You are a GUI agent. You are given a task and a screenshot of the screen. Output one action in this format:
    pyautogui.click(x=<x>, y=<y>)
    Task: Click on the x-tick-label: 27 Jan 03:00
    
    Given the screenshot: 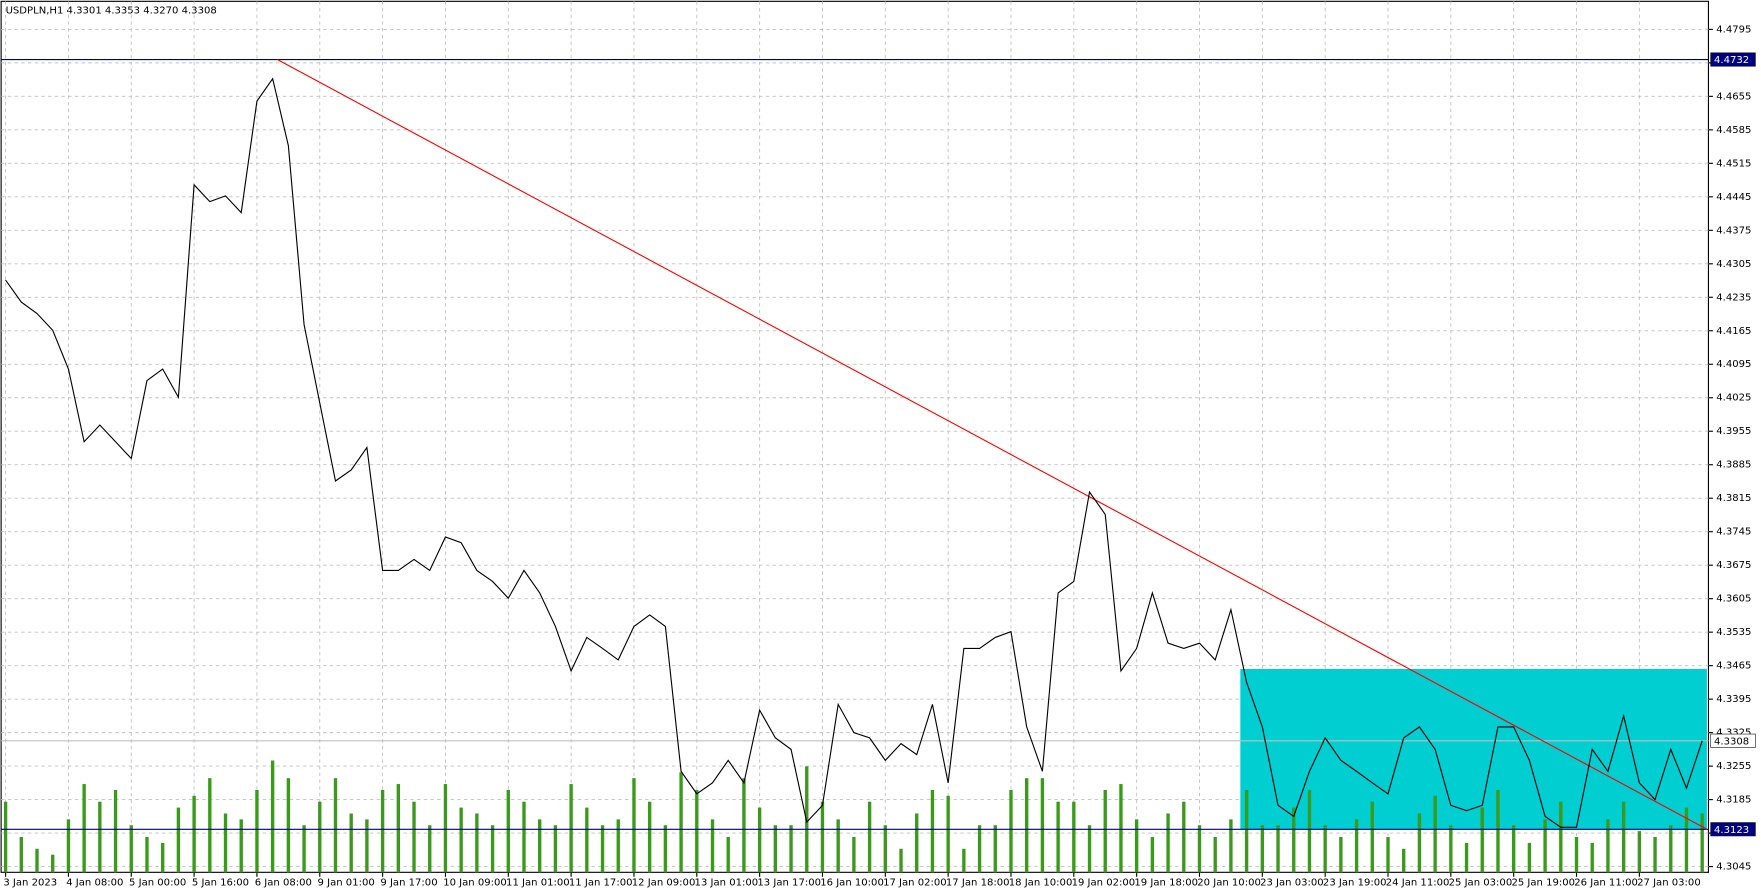 What is the action you would take?
    pyautogui.click(x=1669, y=882)
    